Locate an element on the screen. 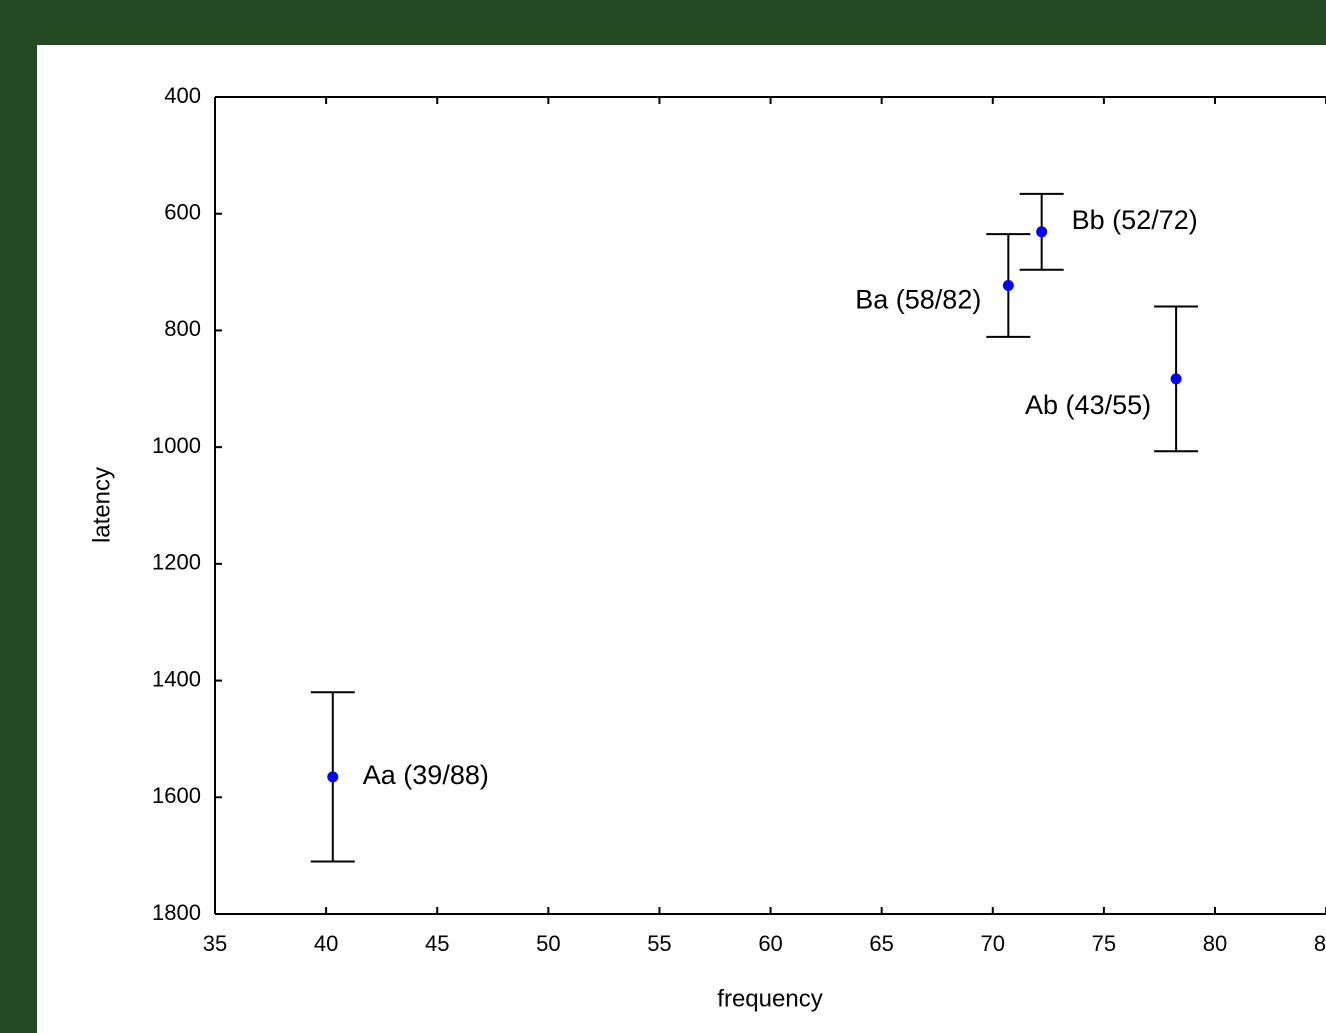 Image resolution: width=1326 pixels, height=1033 pixels. x-tick-label: 45 is located at coordinates (437, 943).